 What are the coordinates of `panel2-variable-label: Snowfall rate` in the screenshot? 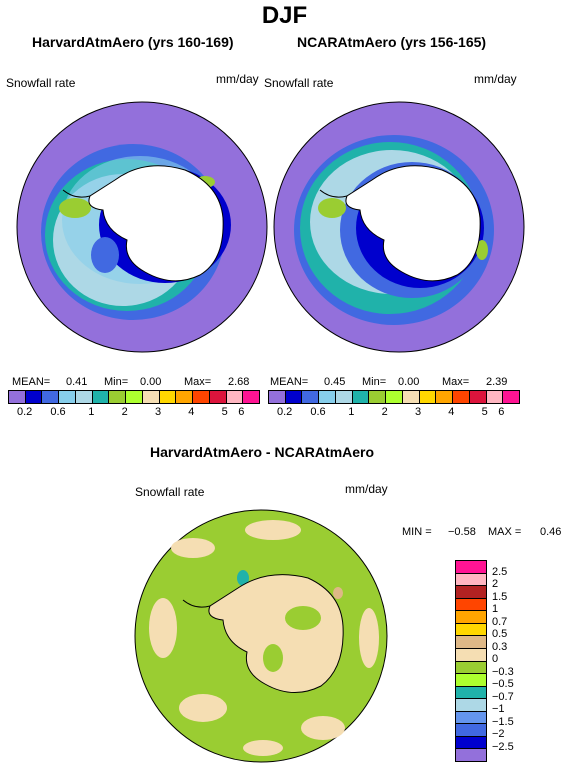 It's located at (299, 83).